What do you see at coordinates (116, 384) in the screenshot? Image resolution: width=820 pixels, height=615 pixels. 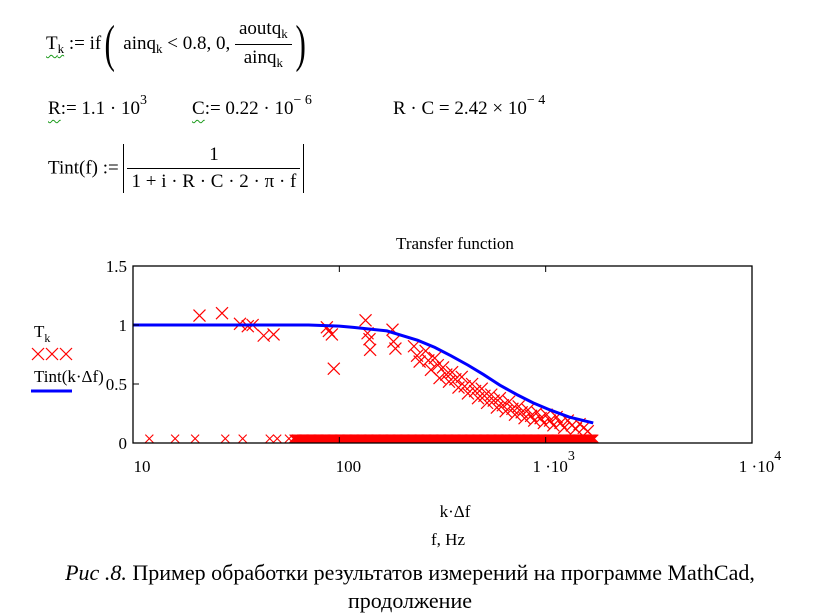 I see `y-tick-label: 0.5` at bounding box center [116, 384].